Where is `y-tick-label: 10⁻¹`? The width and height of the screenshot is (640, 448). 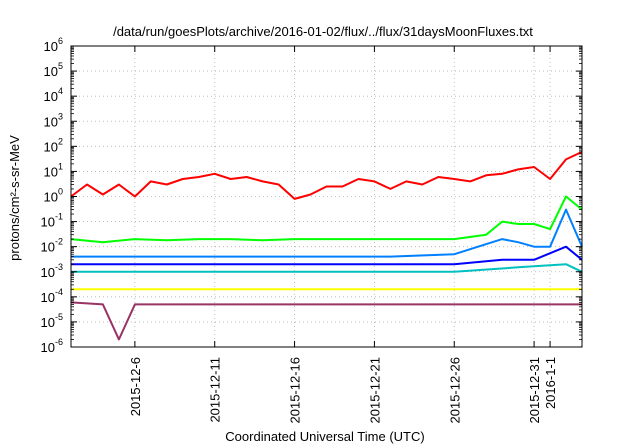
y-tick-label: 10⁻¹ is located at coordinates (52, 221).